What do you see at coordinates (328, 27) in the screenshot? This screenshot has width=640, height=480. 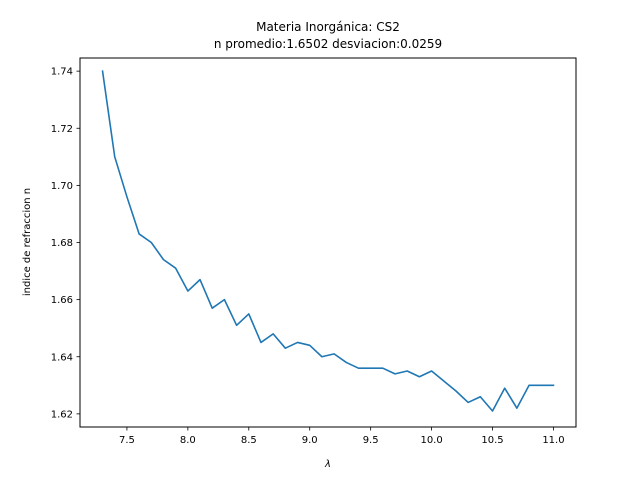 I see `chart-title: Materia Inorgánica: CS2` at bounding box center [328, 27].